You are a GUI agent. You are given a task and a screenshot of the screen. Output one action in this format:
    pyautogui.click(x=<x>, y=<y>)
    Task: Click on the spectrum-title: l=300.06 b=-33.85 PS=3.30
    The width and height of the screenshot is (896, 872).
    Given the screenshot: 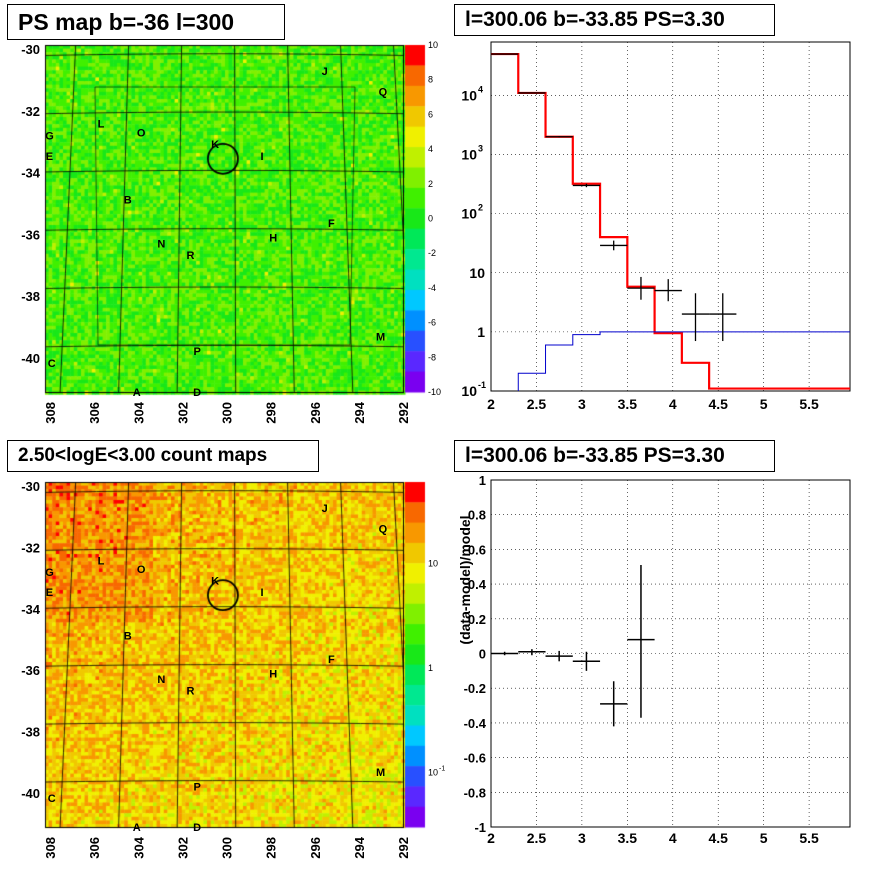 What is the action you would take?
    pyautogui.click(x=614, y=20)
    